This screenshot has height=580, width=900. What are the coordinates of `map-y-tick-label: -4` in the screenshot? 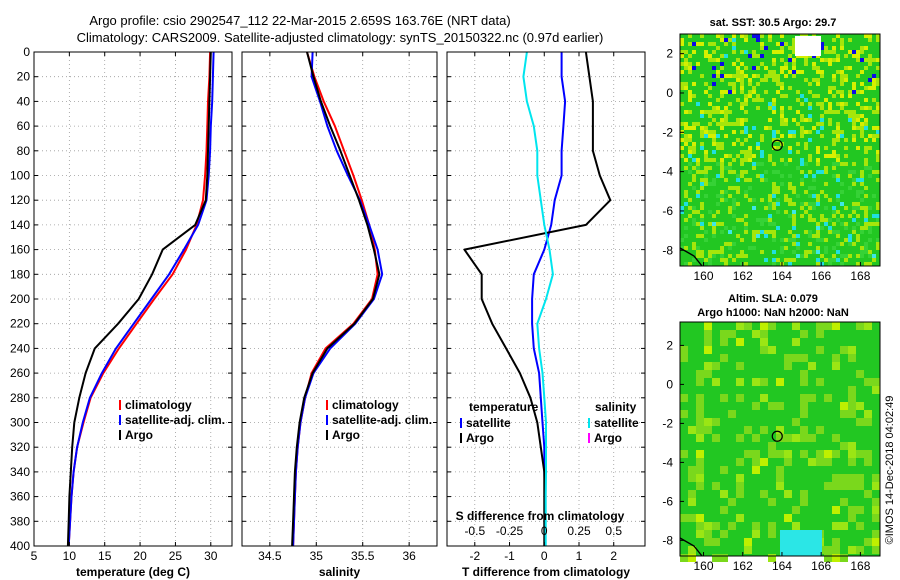 It's located at (667, 462).